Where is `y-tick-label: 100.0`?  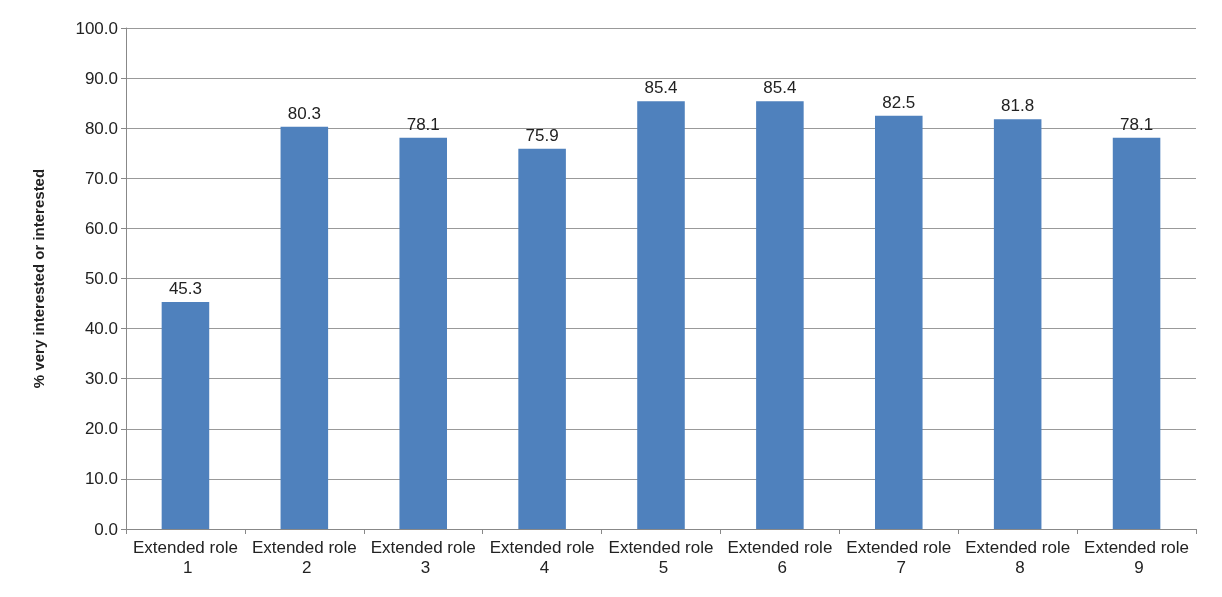
y-tick-label: 100.0 is located at coordinates (96, 28).